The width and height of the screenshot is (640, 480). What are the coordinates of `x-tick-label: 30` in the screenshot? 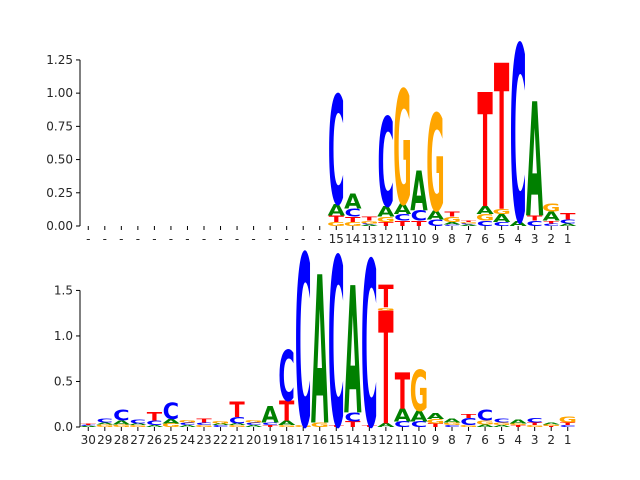 It's located at (88, 440).